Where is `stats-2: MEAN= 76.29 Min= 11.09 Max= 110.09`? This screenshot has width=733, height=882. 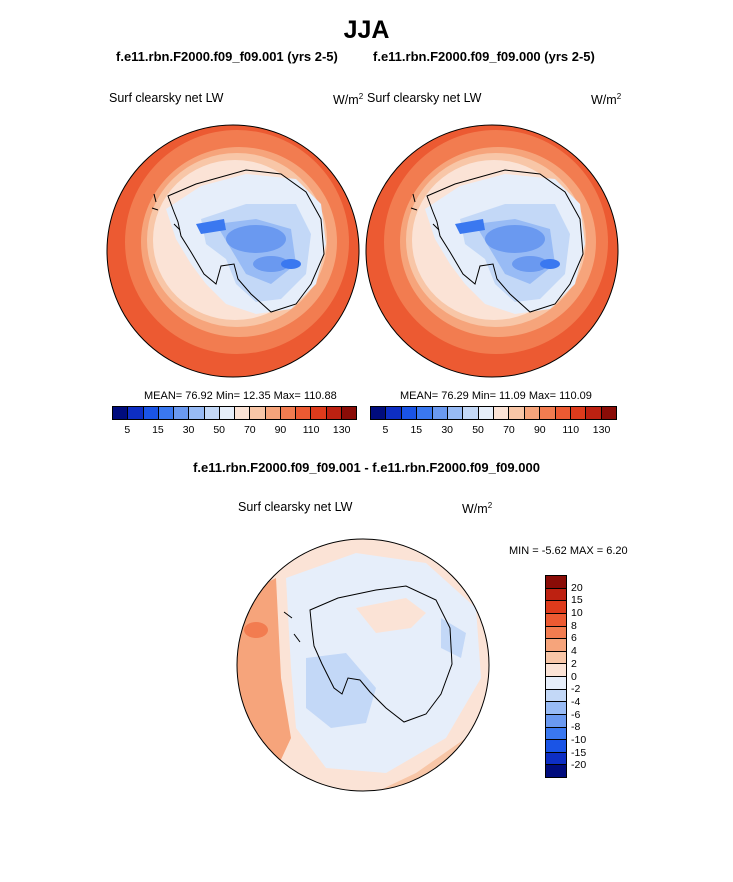 stats-2: MEAN= 76.29 Min= 11.09 Max= 110.09 is located at coordinates (496, 396).